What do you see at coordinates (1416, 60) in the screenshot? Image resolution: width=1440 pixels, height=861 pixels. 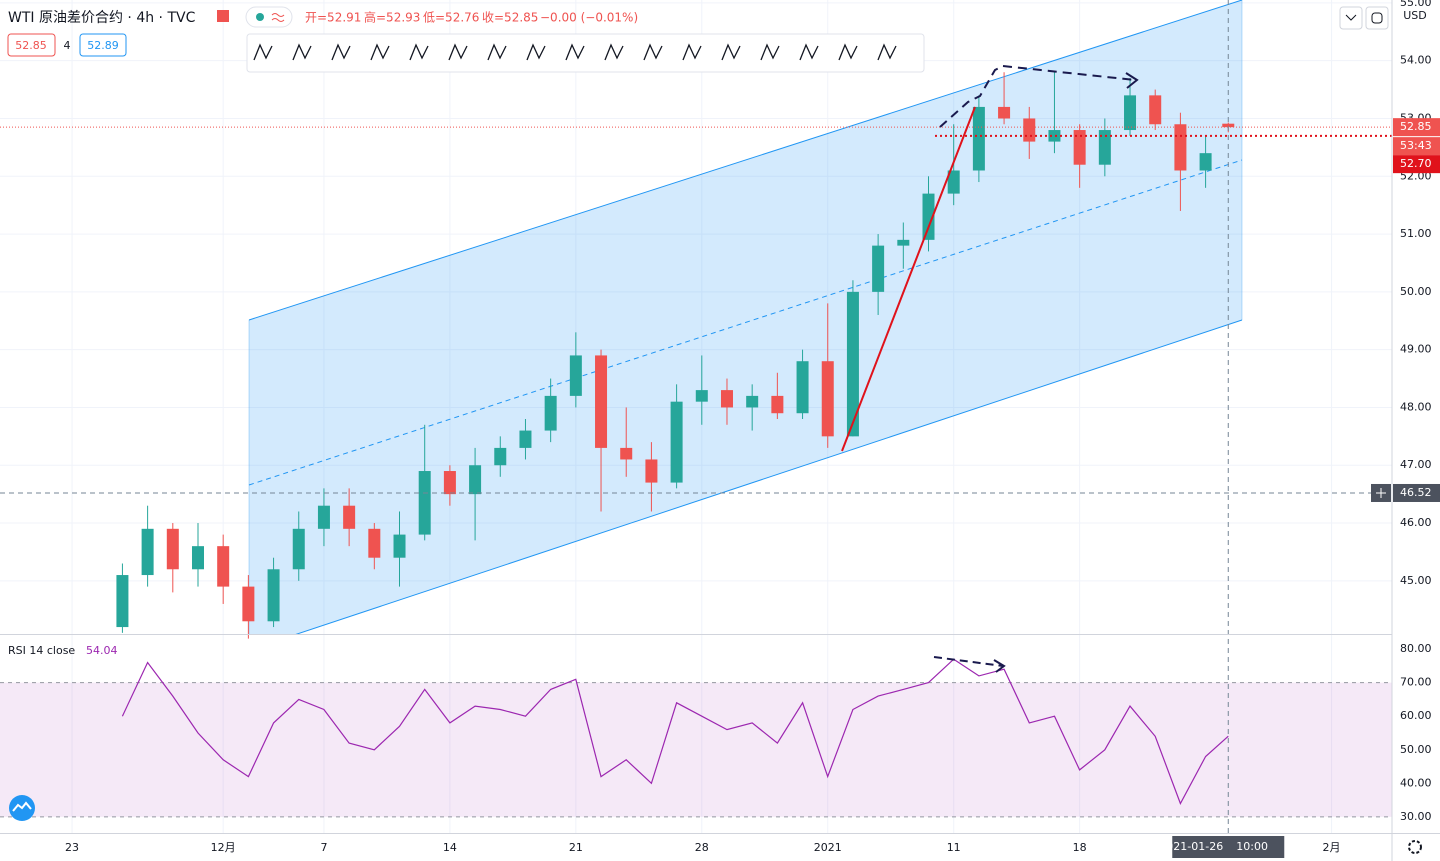 I see `y-tick-label: 54.00` at bounding box center [1416, 60].